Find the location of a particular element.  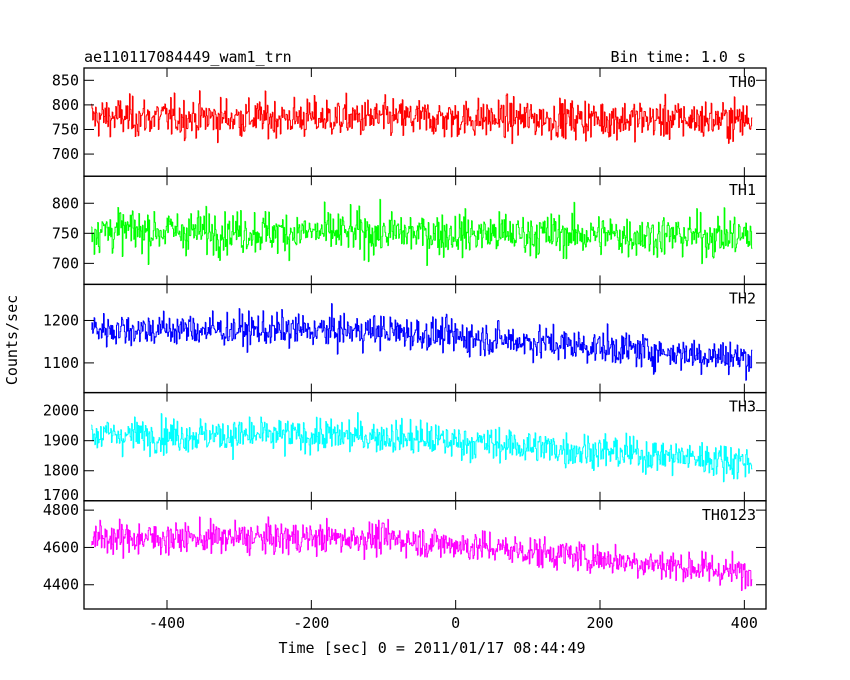

series-label: TH3 is located at coordinates (742, 407).